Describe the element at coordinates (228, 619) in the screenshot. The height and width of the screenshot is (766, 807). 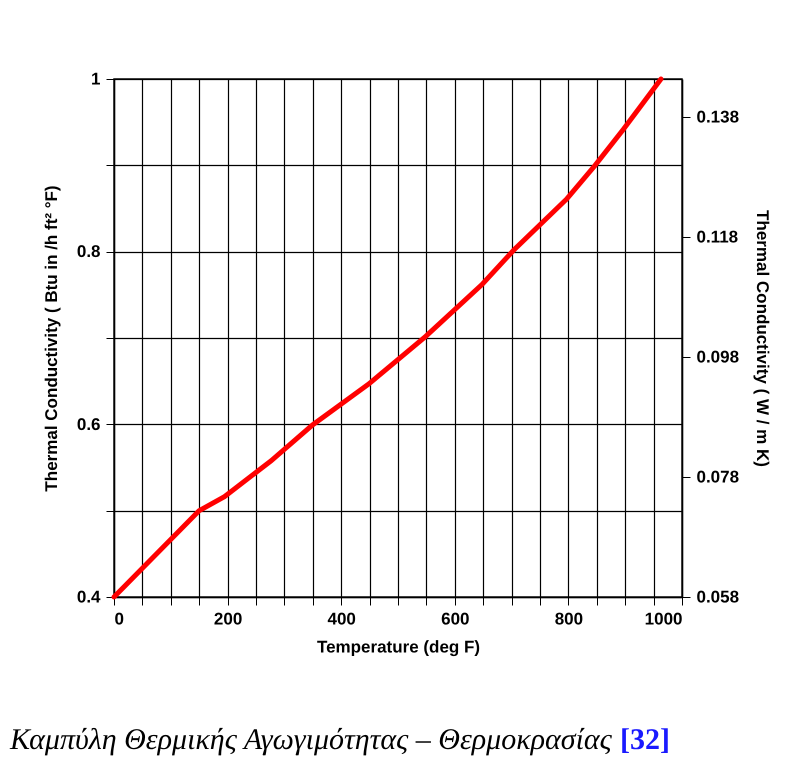
I see `x-tick-label: 200` at that location.